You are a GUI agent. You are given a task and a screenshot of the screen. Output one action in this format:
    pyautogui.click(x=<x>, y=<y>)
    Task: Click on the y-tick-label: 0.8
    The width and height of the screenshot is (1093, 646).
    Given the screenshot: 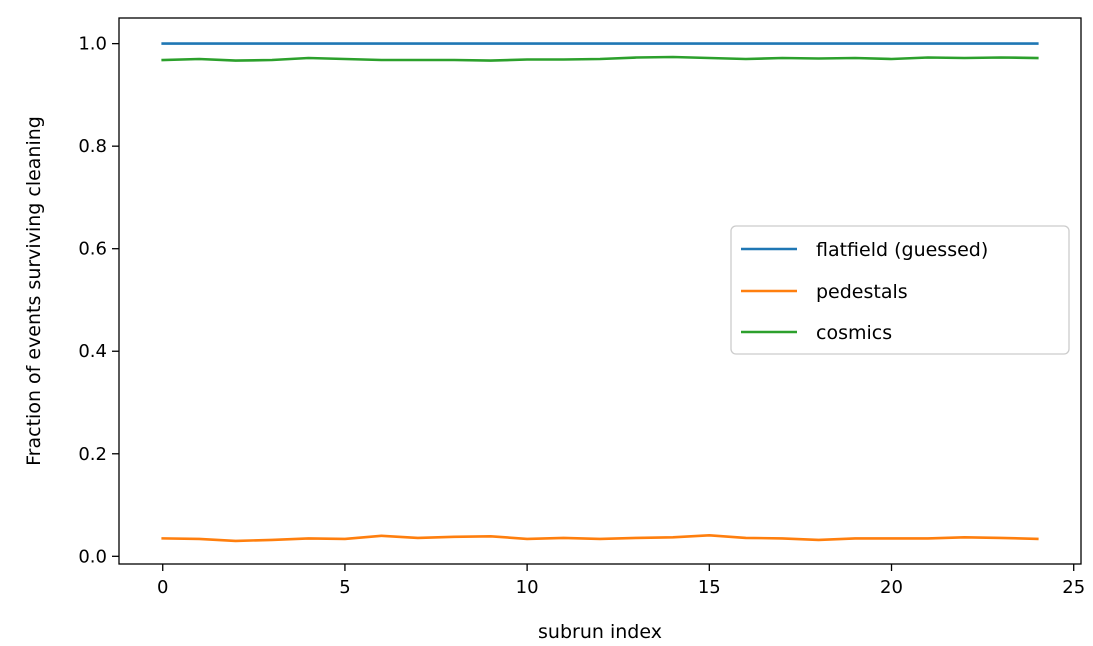 What is the action you would take?
    pyautogui.click(x=92, y=146)
    